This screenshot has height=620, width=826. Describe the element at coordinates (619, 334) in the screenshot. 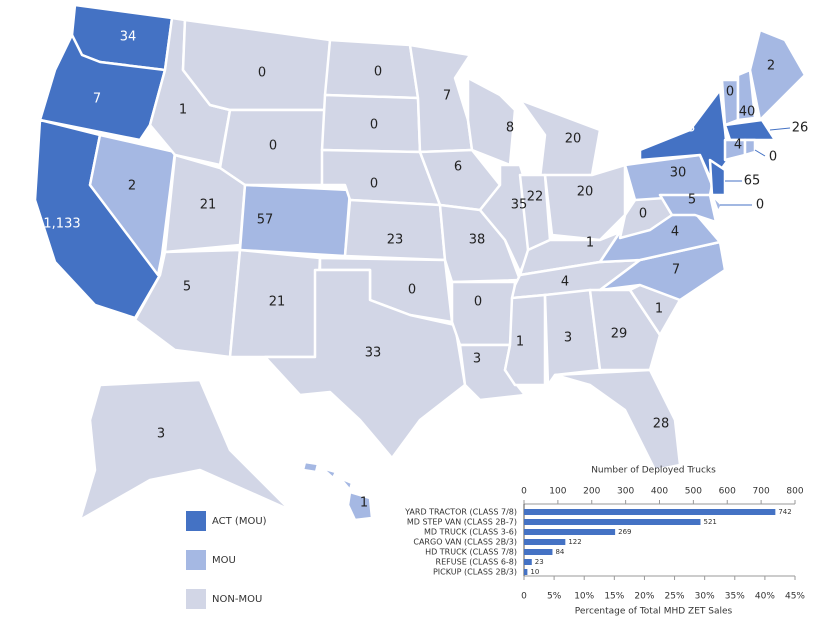

I see `state-value: 29` at that location.